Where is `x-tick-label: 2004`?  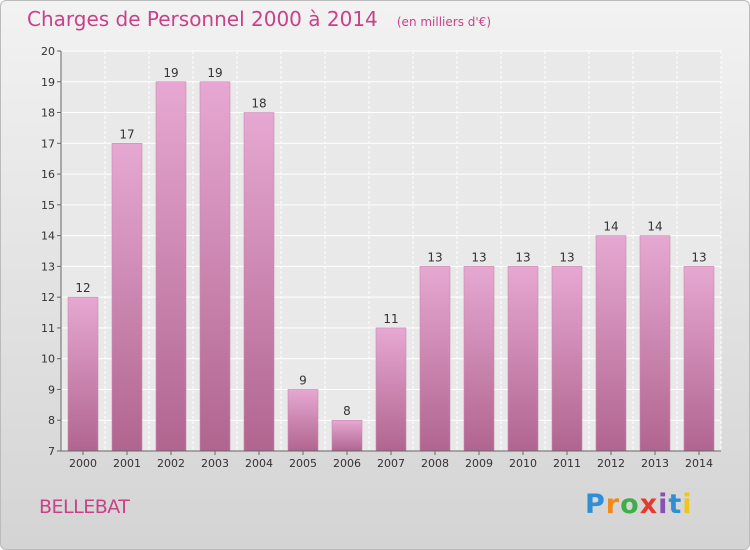
x-tick-label: 2004 is located at coordinates (259, 463).